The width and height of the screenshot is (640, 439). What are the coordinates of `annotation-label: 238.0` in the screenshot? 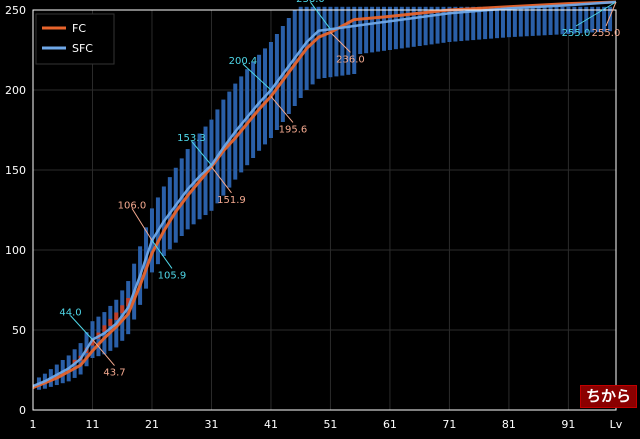 It's located at (310, 2).